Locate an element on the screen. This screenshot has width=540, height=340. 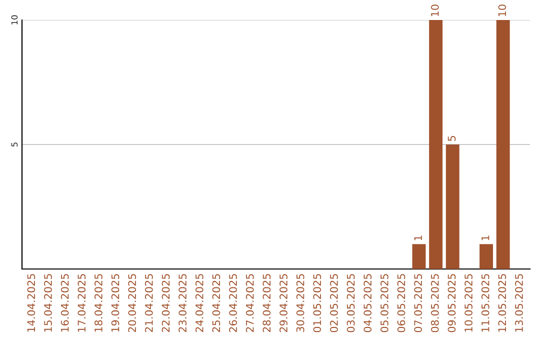
x-tick-label: 29.04.2025 is located at coordinates (284, 303).